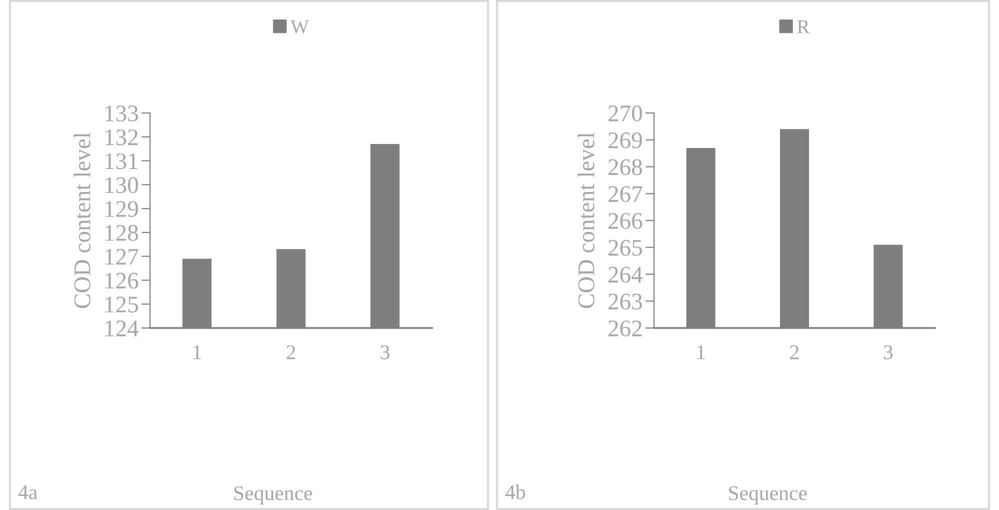 Image resolution: width=999 pixels, height=510 pixels. What do you see at coordinates (122, 256) in the screenshot?
I see `y-tick-label: 127` at bounding box center [122, 256].